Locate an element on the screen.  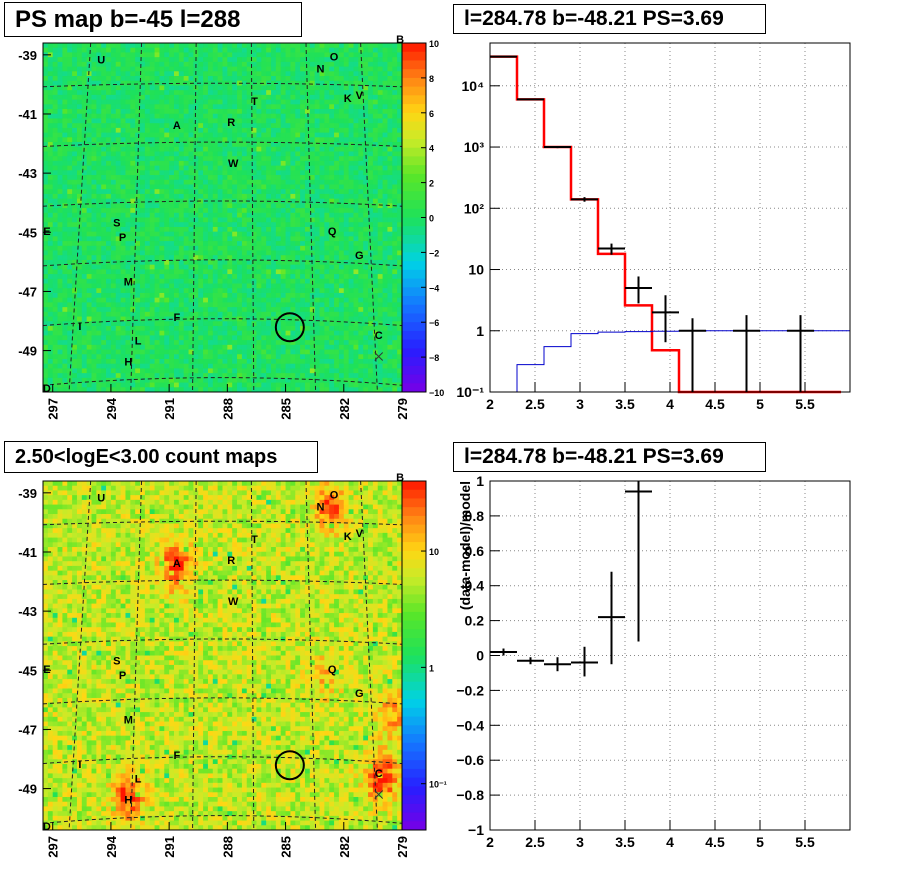
colorbar-tick-label: 4 is located at coordinates (431, 149).